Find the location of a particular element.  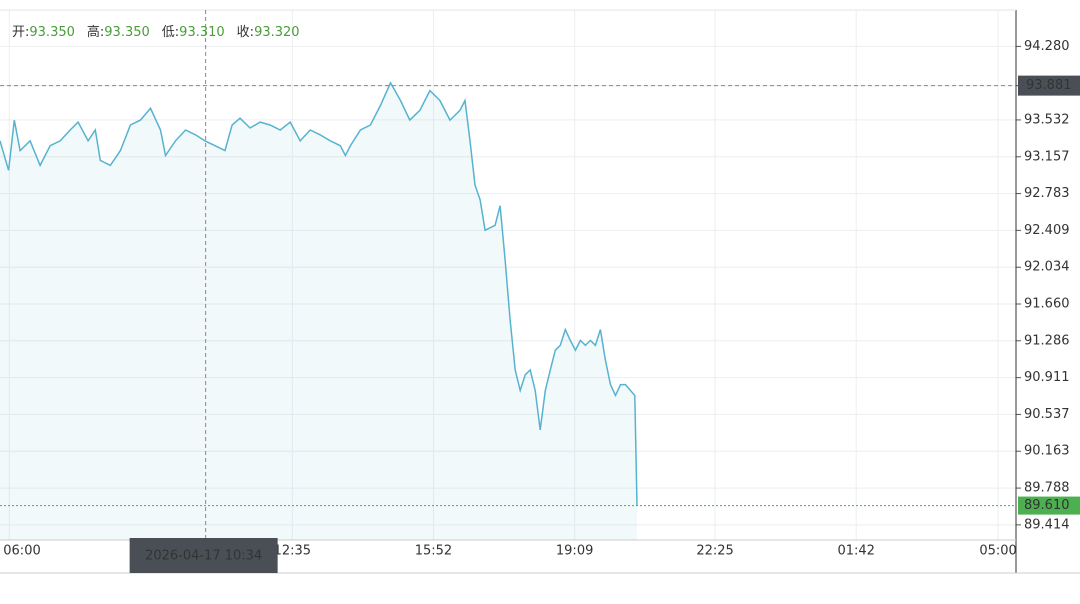

x-tick-label: 22:25 is located at coordinates (714, 551).